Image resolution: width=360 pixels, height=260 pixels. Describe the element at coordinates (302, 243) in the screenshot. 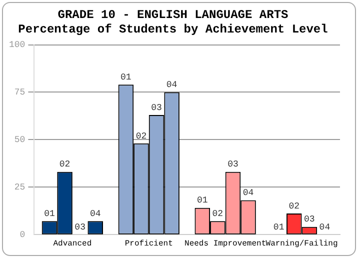

I see `x-tick-label: Warning/Failing` at that location.